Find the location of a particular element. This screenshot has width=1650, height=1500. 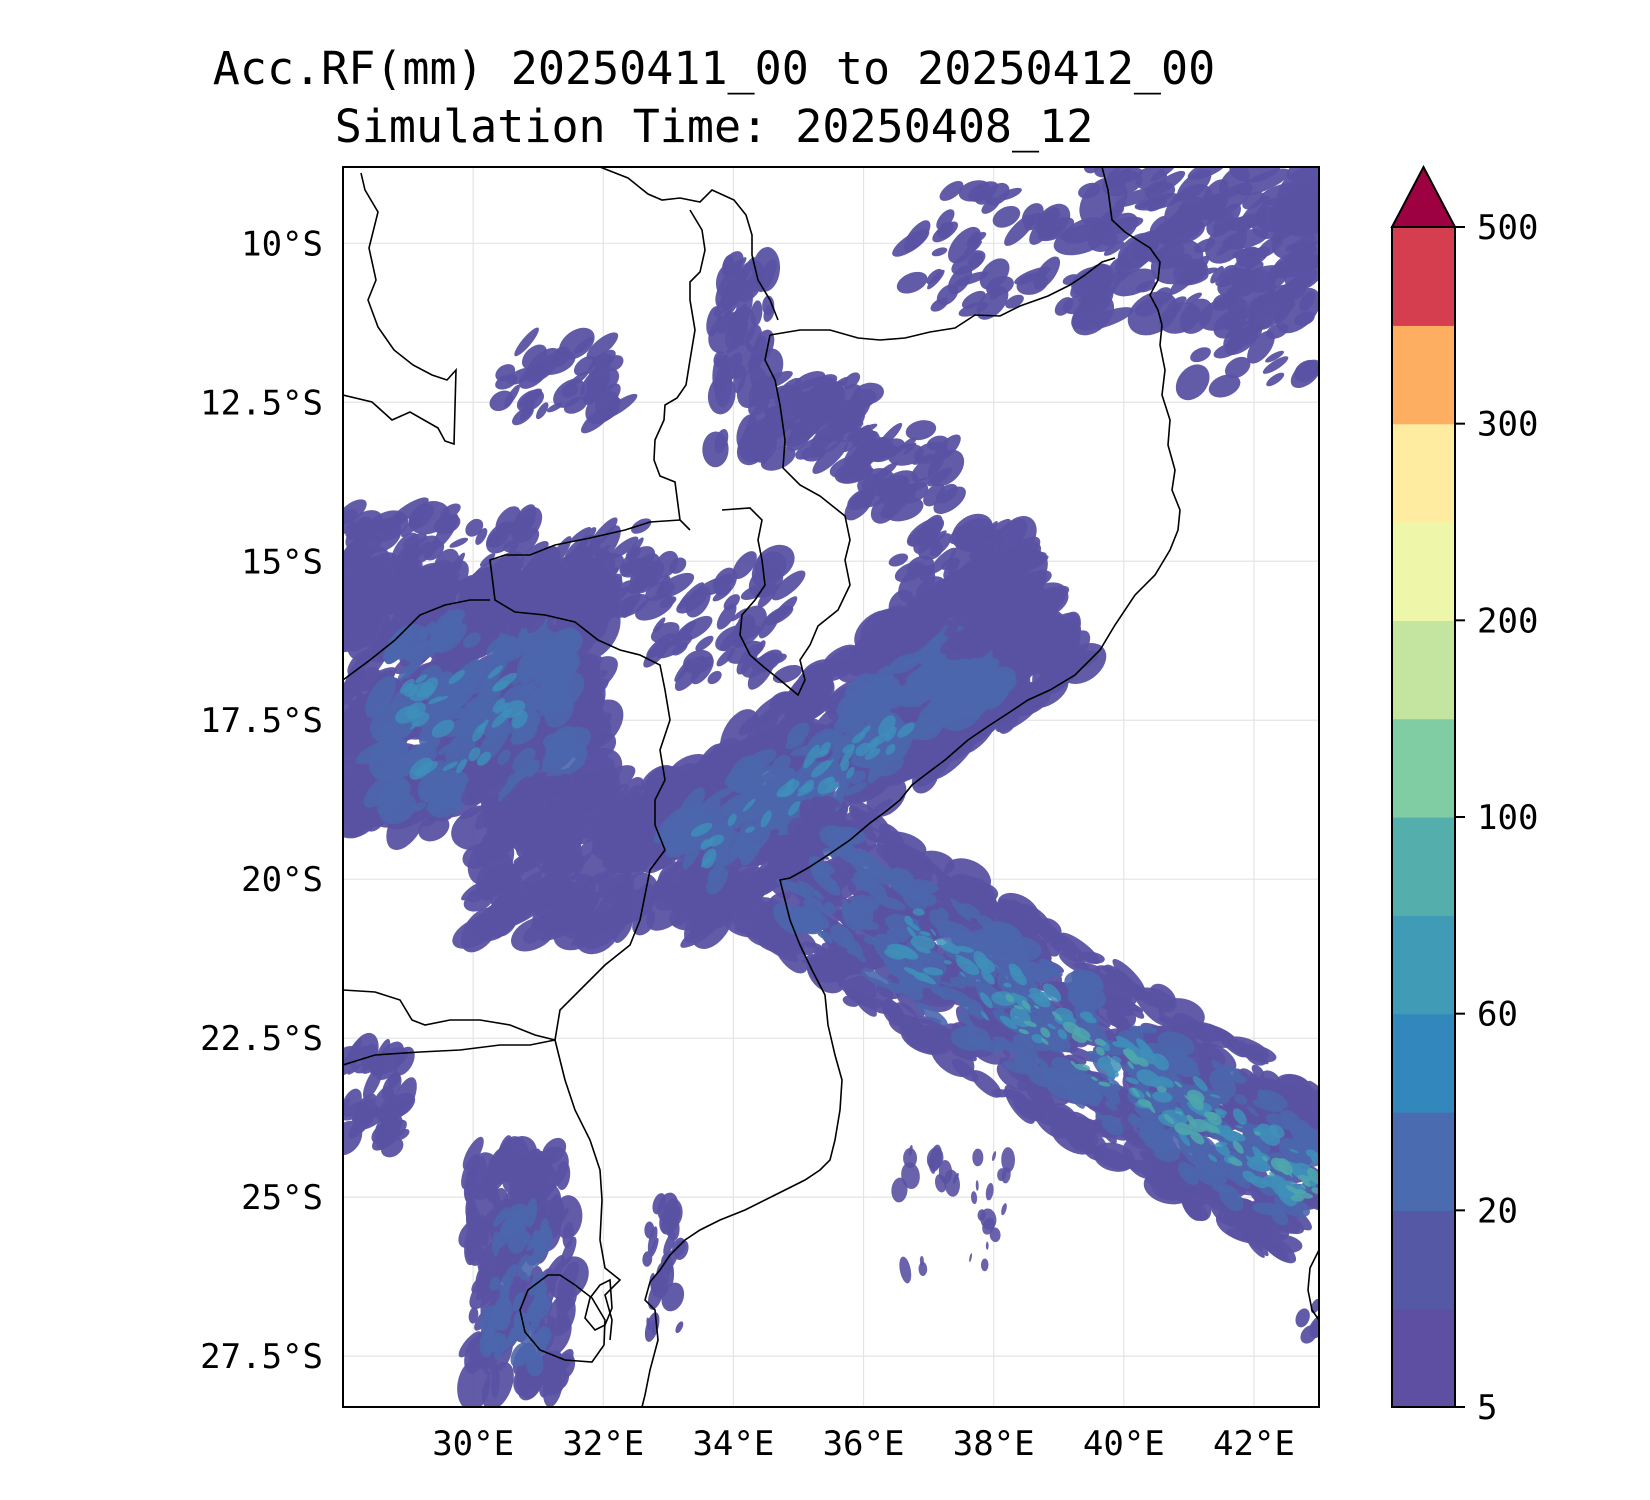

map-title-line-1: Acc.RF(mm) 20250411_00 to 20250412_00 is located at coordinates (714, 68).